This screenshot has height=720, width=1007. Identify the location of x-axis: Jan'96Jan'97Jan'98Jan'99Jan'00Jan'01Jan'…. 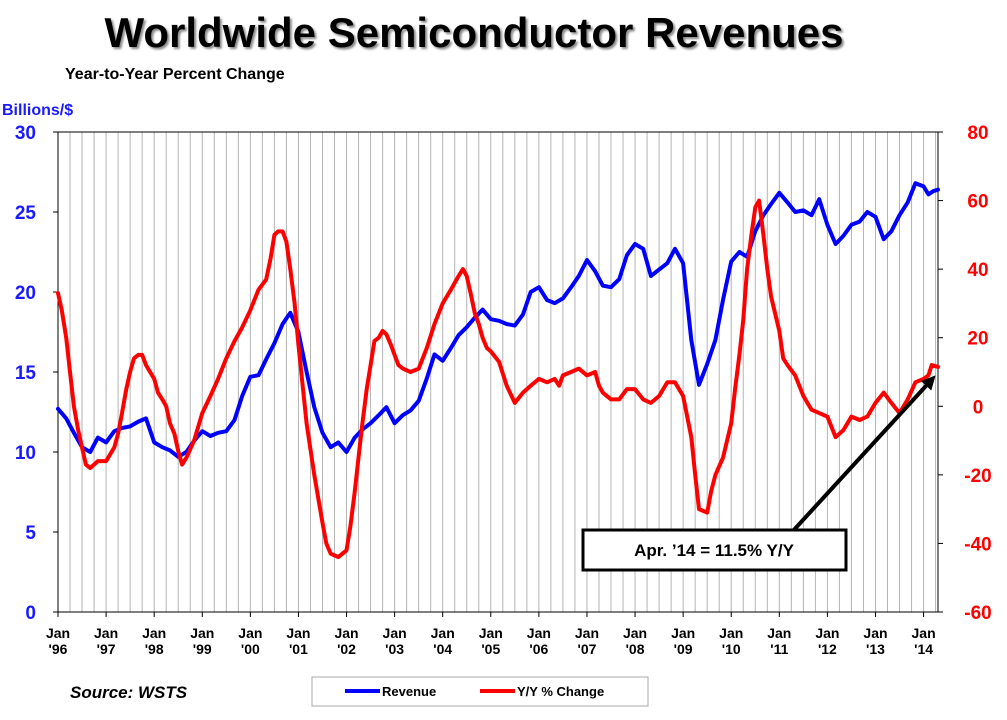
(491, 634).